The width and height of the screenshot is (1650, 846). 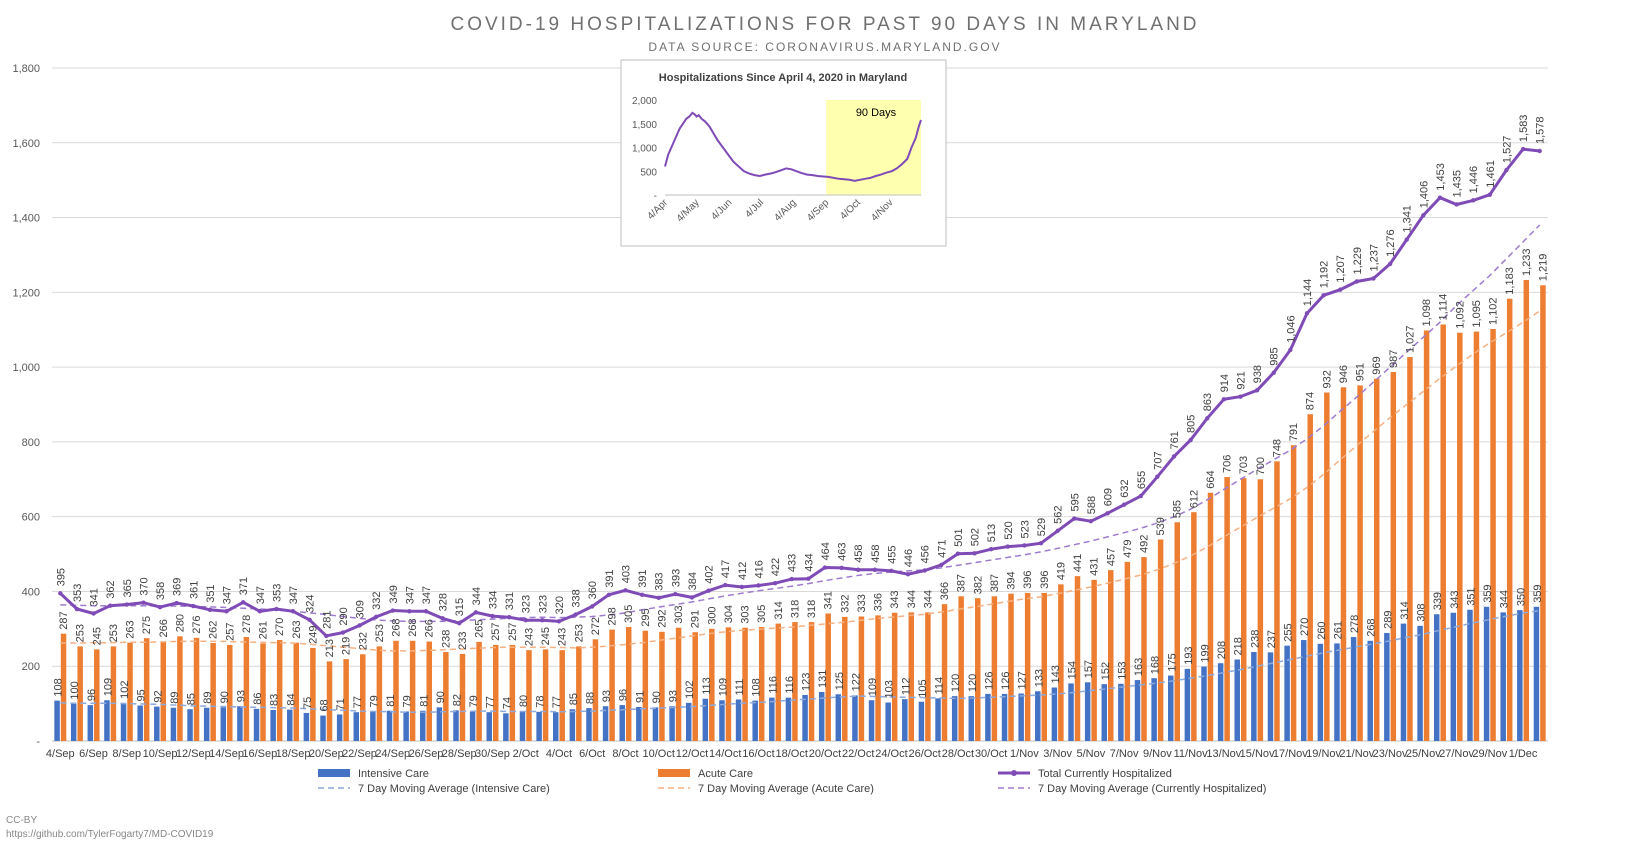 What do you see at coordinates (1427, 313) in the screenshot?
I see `acute-data-label: 1,098` at bounding box center [1427, 313].